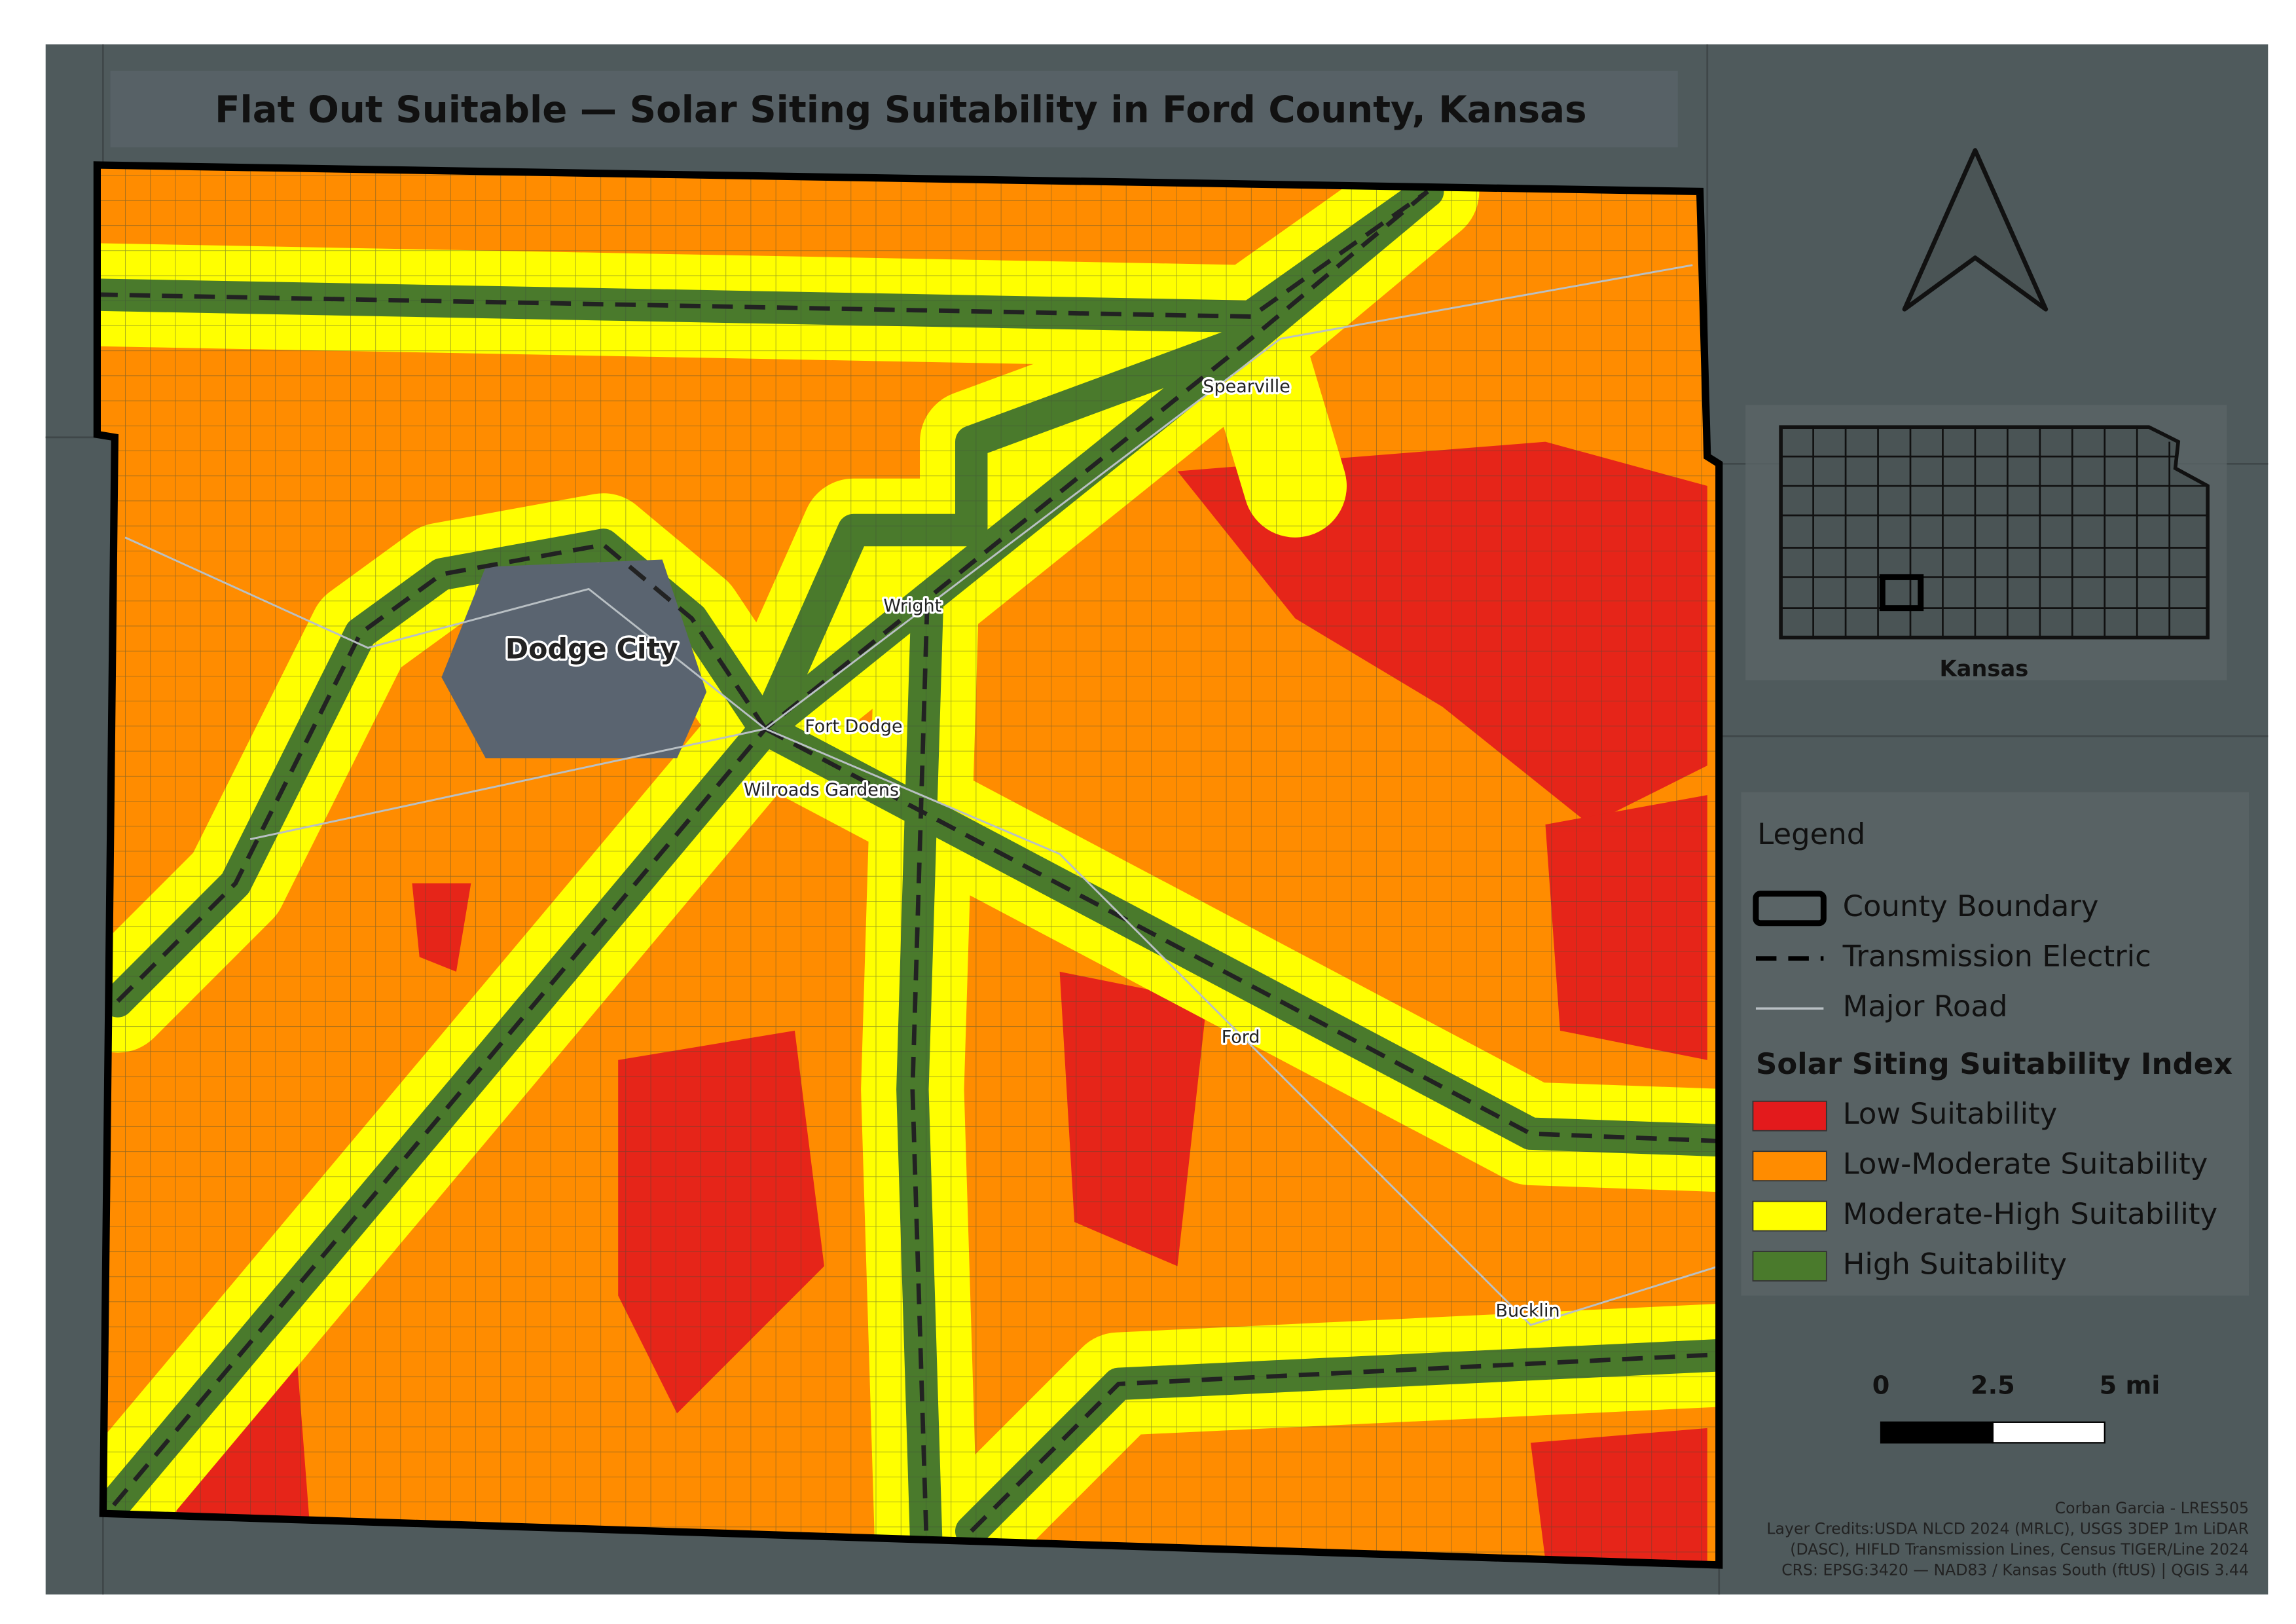 Image resolution: width=2296 pixels, height=1624 pixels. I want to click on dodge-city-urban, so click(574, 658).